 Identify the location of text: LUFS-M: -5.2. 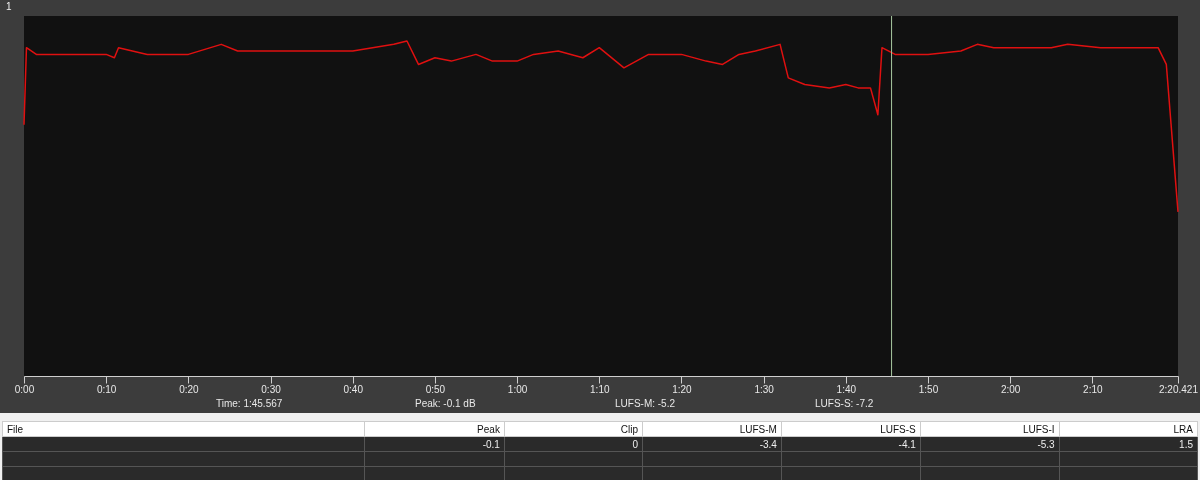
(645, 403).